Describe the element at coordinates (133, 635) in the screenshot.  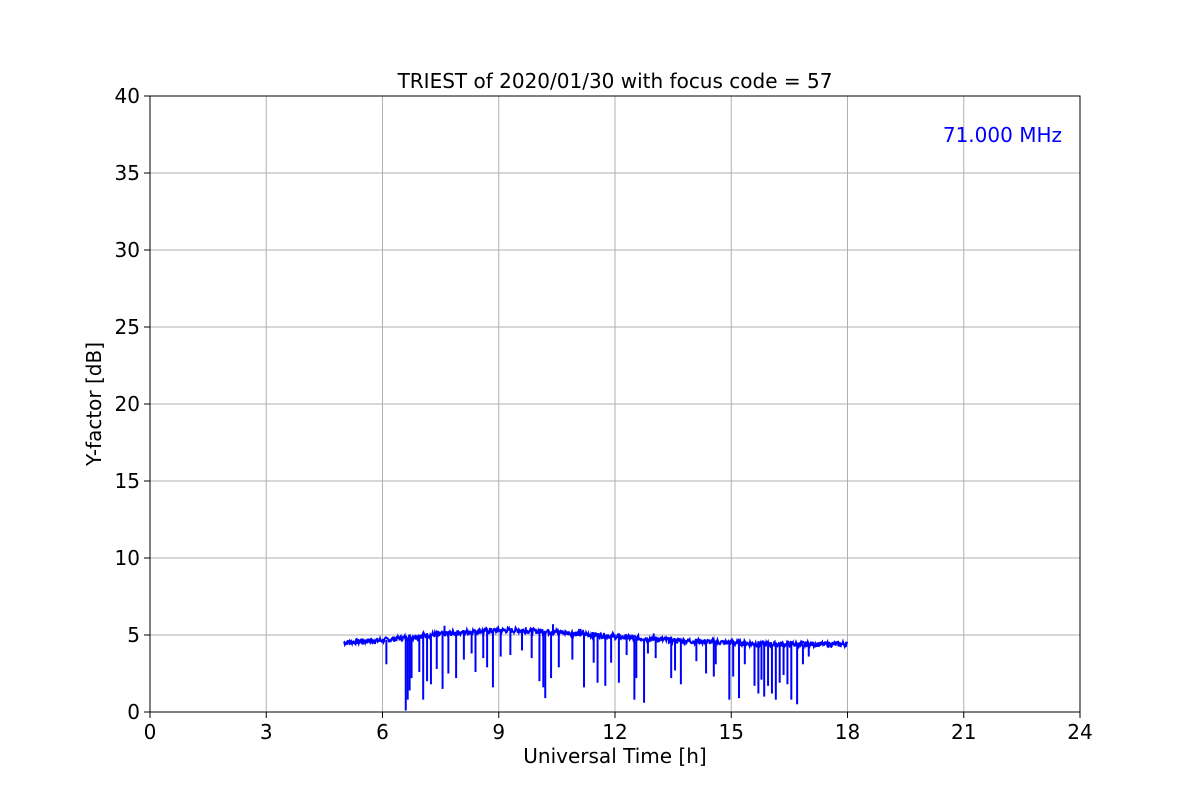
I see `y-tick-label: 5` at that location.